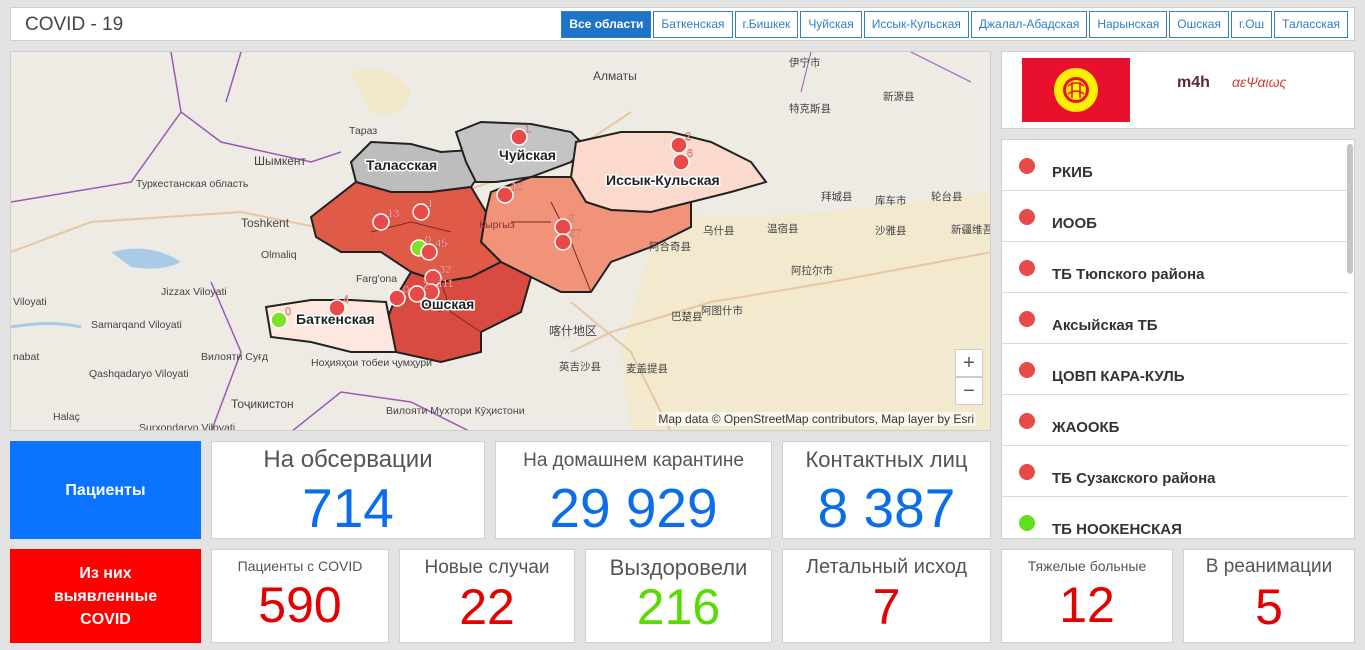 This screenshot has width=1365, height=650. Describe the element at coordinates (105, 619) in the screenshot. I see `covid-label-line: COVID` at that location.